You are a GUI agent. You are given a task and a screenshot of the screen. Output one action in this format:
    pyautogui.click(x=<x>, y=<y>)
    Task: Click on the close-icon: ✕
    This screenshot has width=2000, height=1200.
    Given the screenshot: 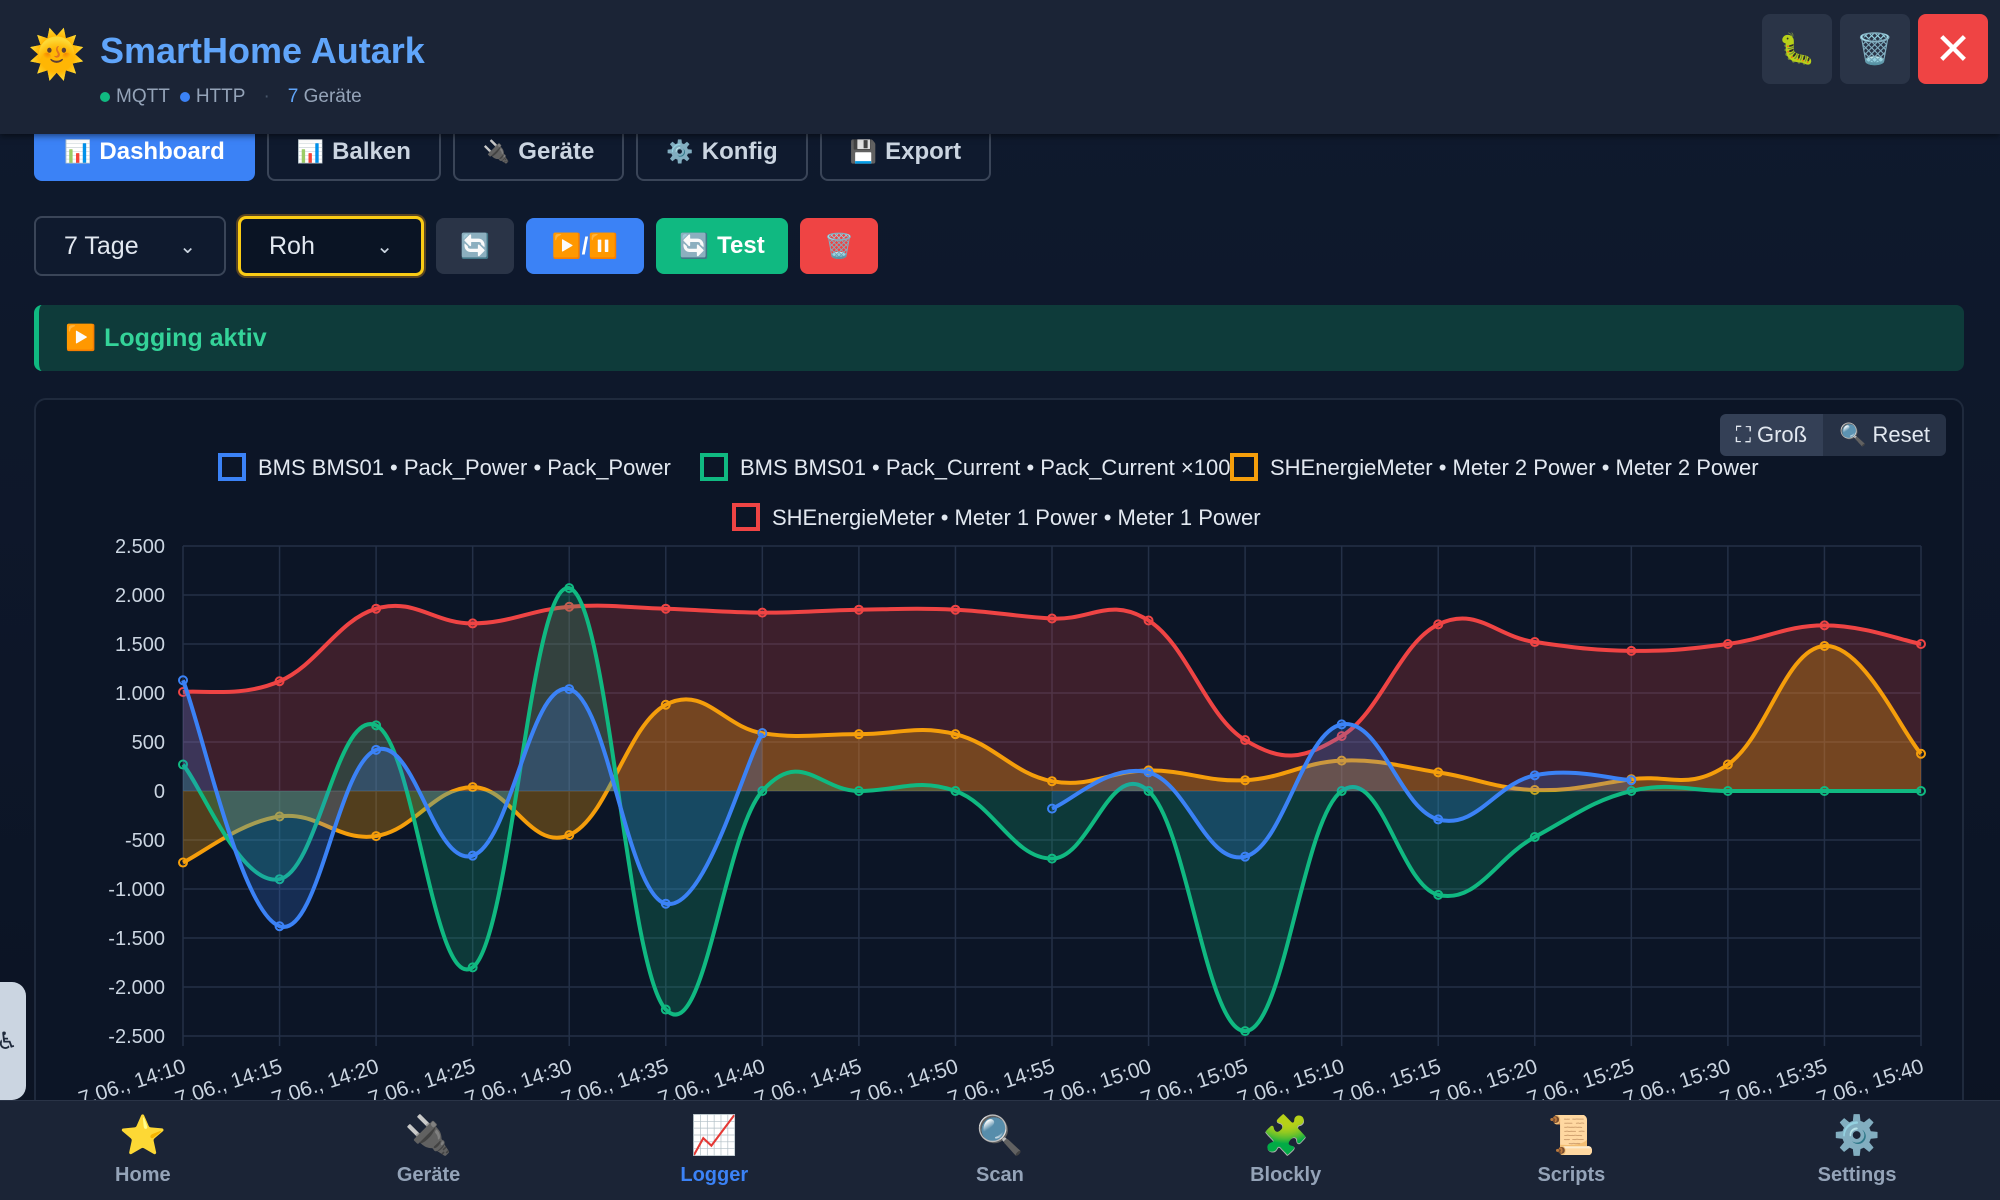 What is the action you would take?
    pyautogui.click(x=1953, y=49)
    